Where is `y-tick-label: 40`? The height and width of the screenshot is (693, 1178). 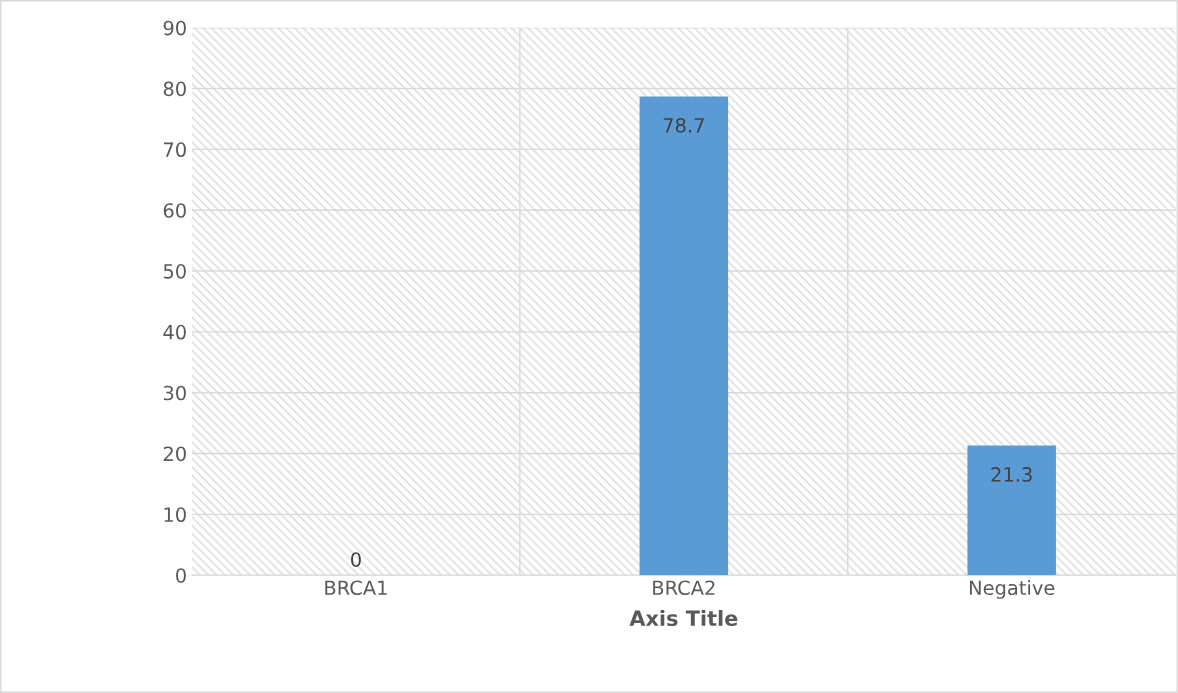
y-tick-label: 40 is located at coordinates (174, 332).